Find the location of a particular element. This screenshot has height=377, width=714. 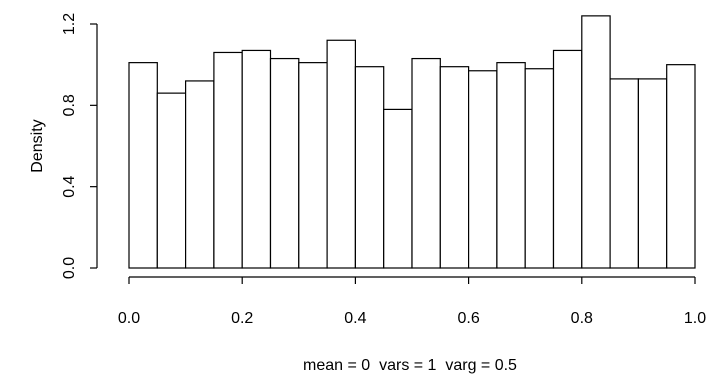

x-tick-label: 1.0 is located at coordinates (695, 318).